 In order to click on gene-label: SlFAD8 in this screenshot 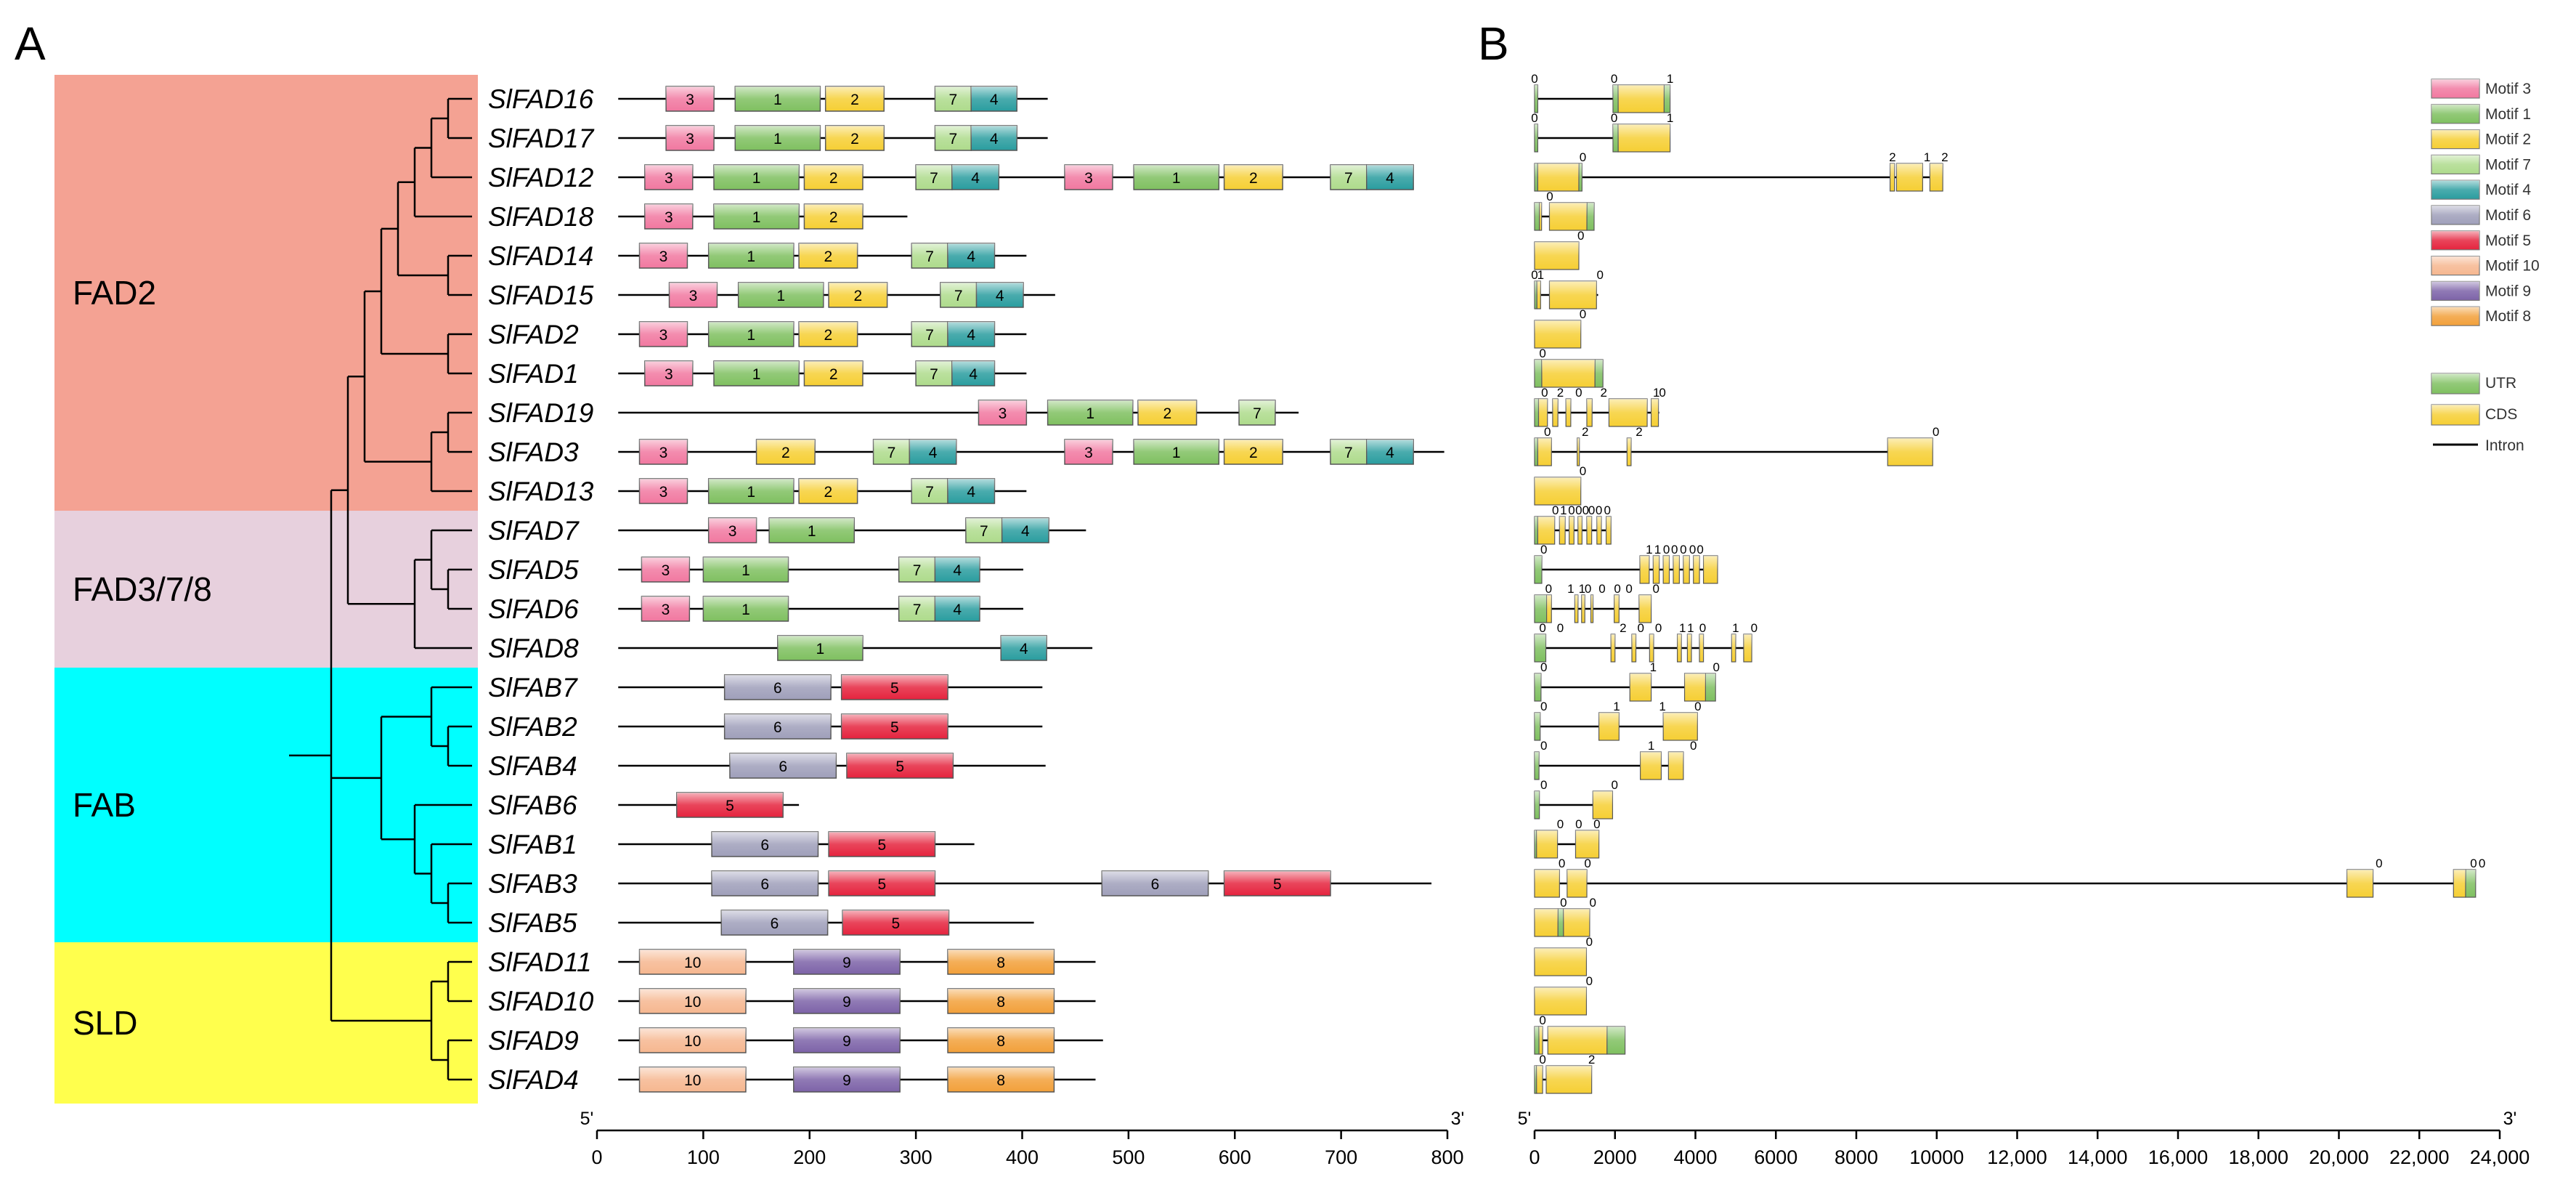, I will do `click(533, 648)`.